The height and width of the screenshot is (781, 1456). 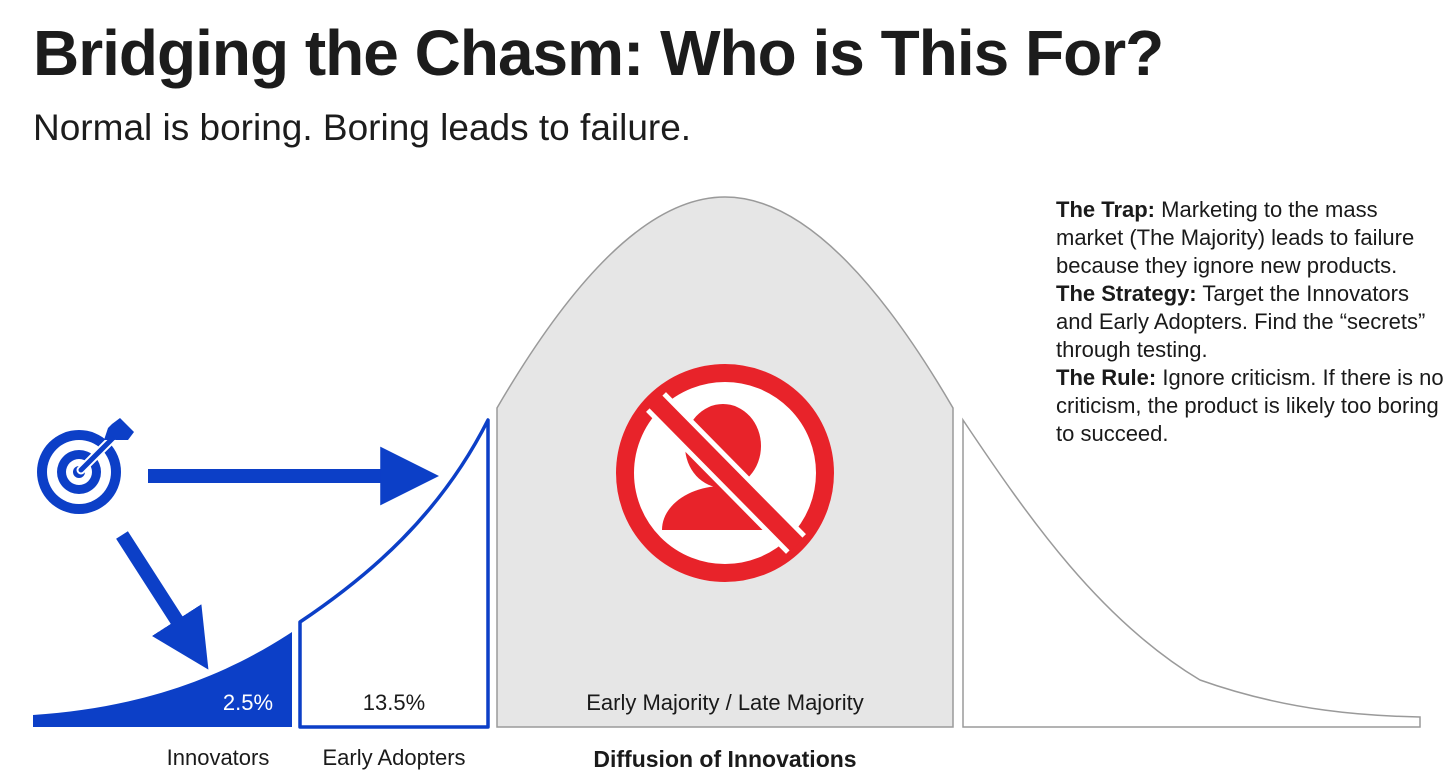 What do you see at coordinates (393, 757) in the screenshot?
I see `early-adopters-label: Early Adopters` at bounding box center [393, 757].